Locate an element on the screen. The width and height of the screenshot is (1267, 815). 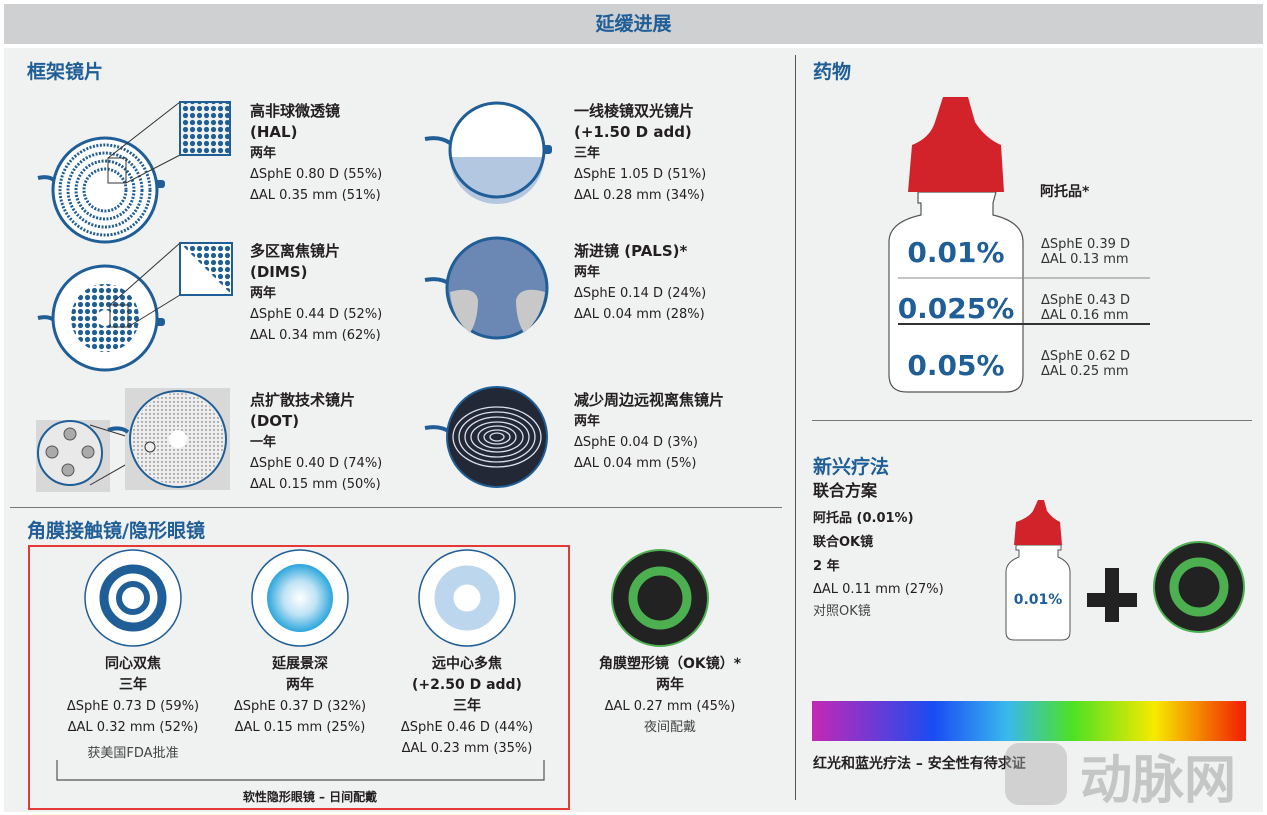
dose-effect: ΔSphE 0.43 D ΔAL 0.16 mm is located at coordinates (1085, 308).